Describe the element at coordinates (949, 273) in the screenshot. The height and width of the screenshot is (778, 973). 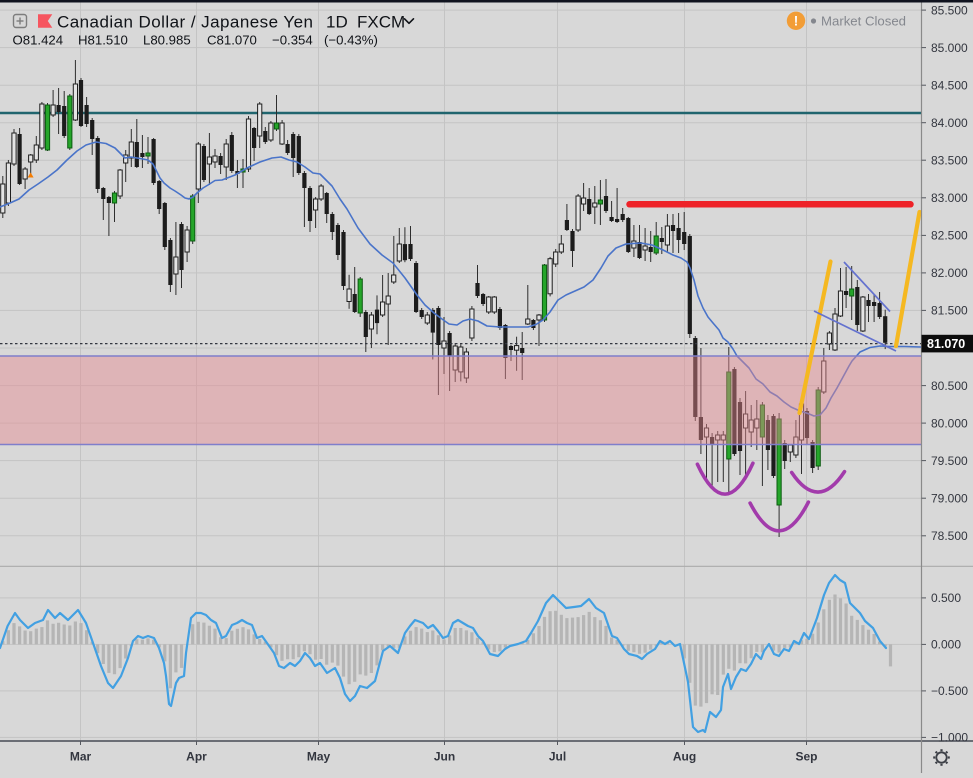
I see `svg-text: 82.000` at that location.